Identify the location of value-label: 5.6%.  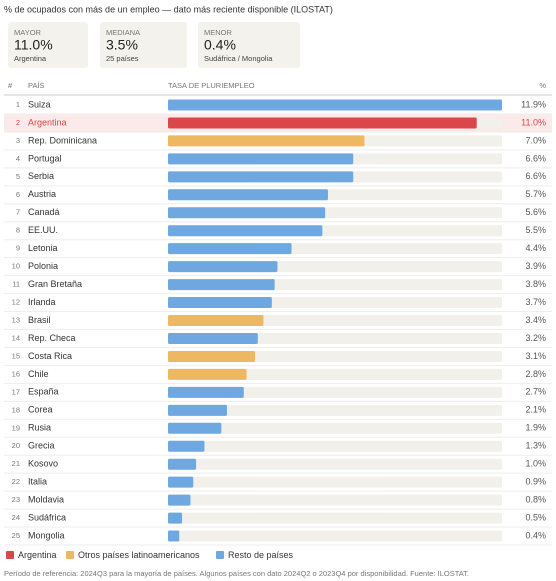
(535, 212).